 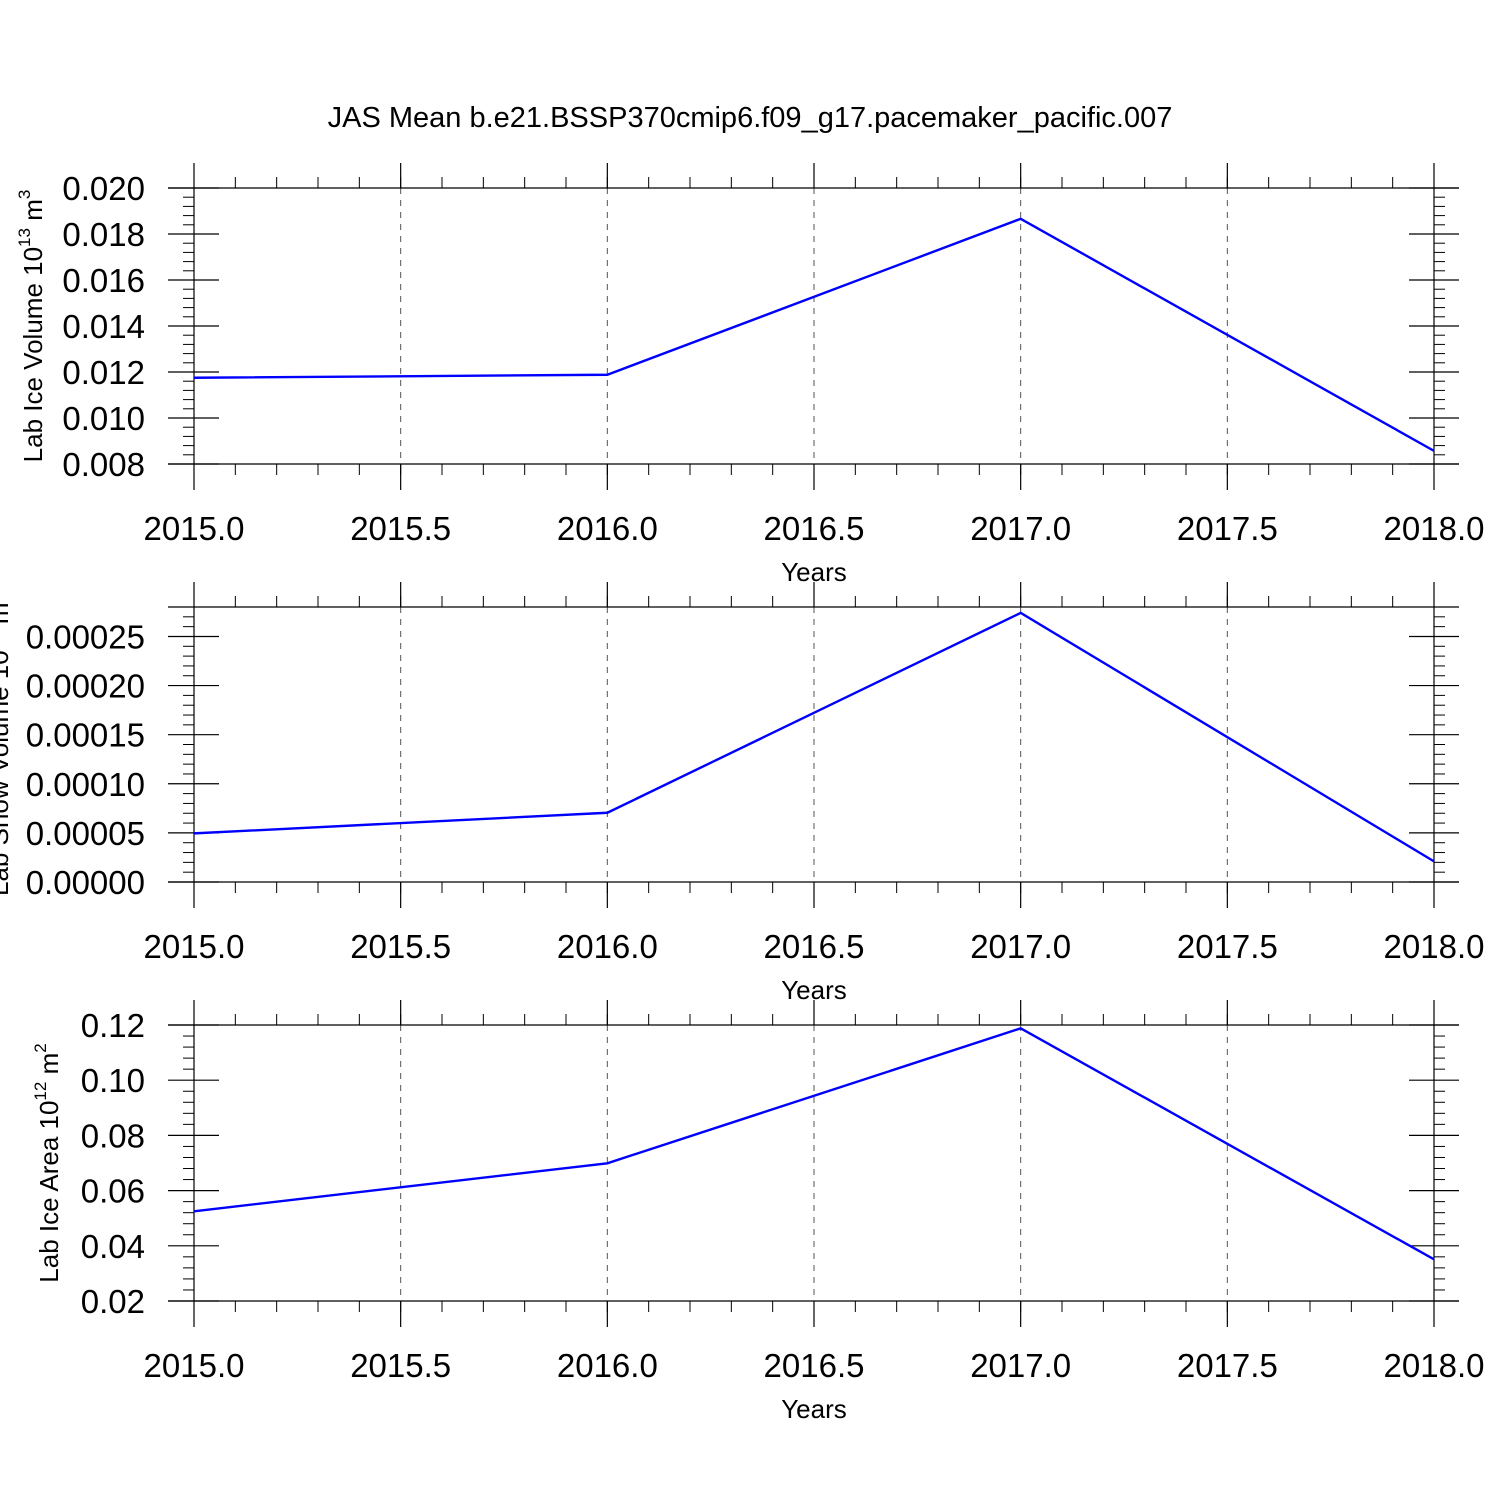 What do you see at coordinates (113, 1191) in the screenshot?
I see `y-tick-label: 0.06` at bounding box center [113, 1191].